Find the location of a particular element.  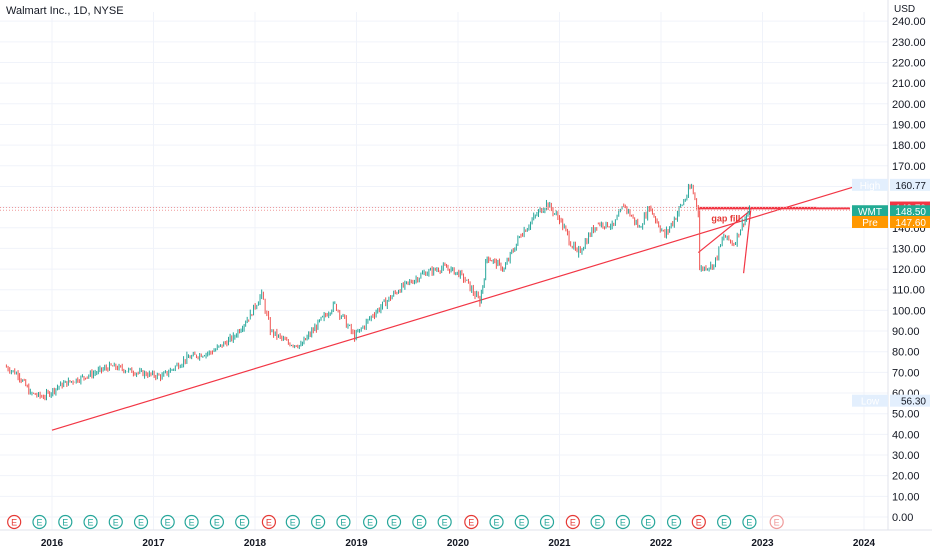

price-tag: Pre 147.60 is located at coordinates (891, 222).